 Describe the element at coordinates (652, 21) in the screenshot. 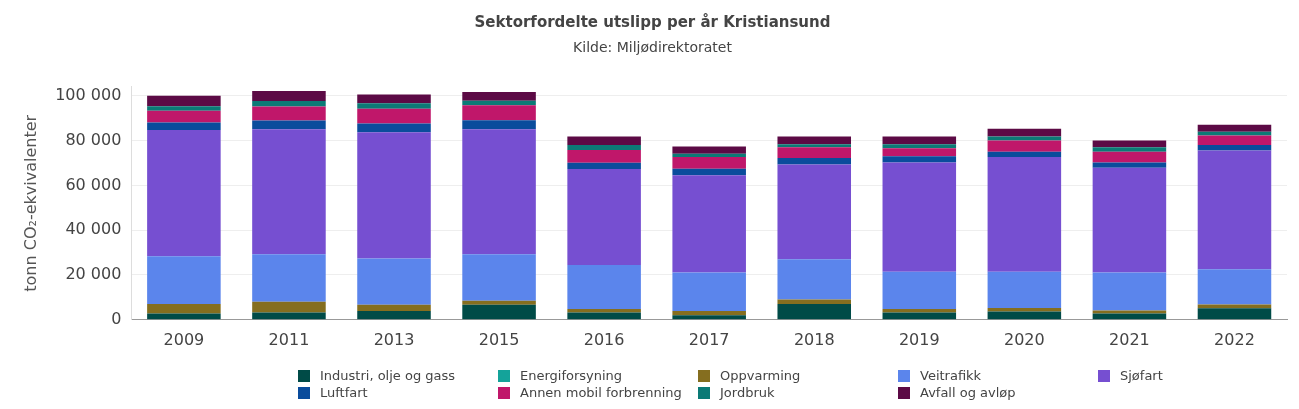

I see `chart-title: Sektorfordelte utslipp per år Kristiansund` at that location.